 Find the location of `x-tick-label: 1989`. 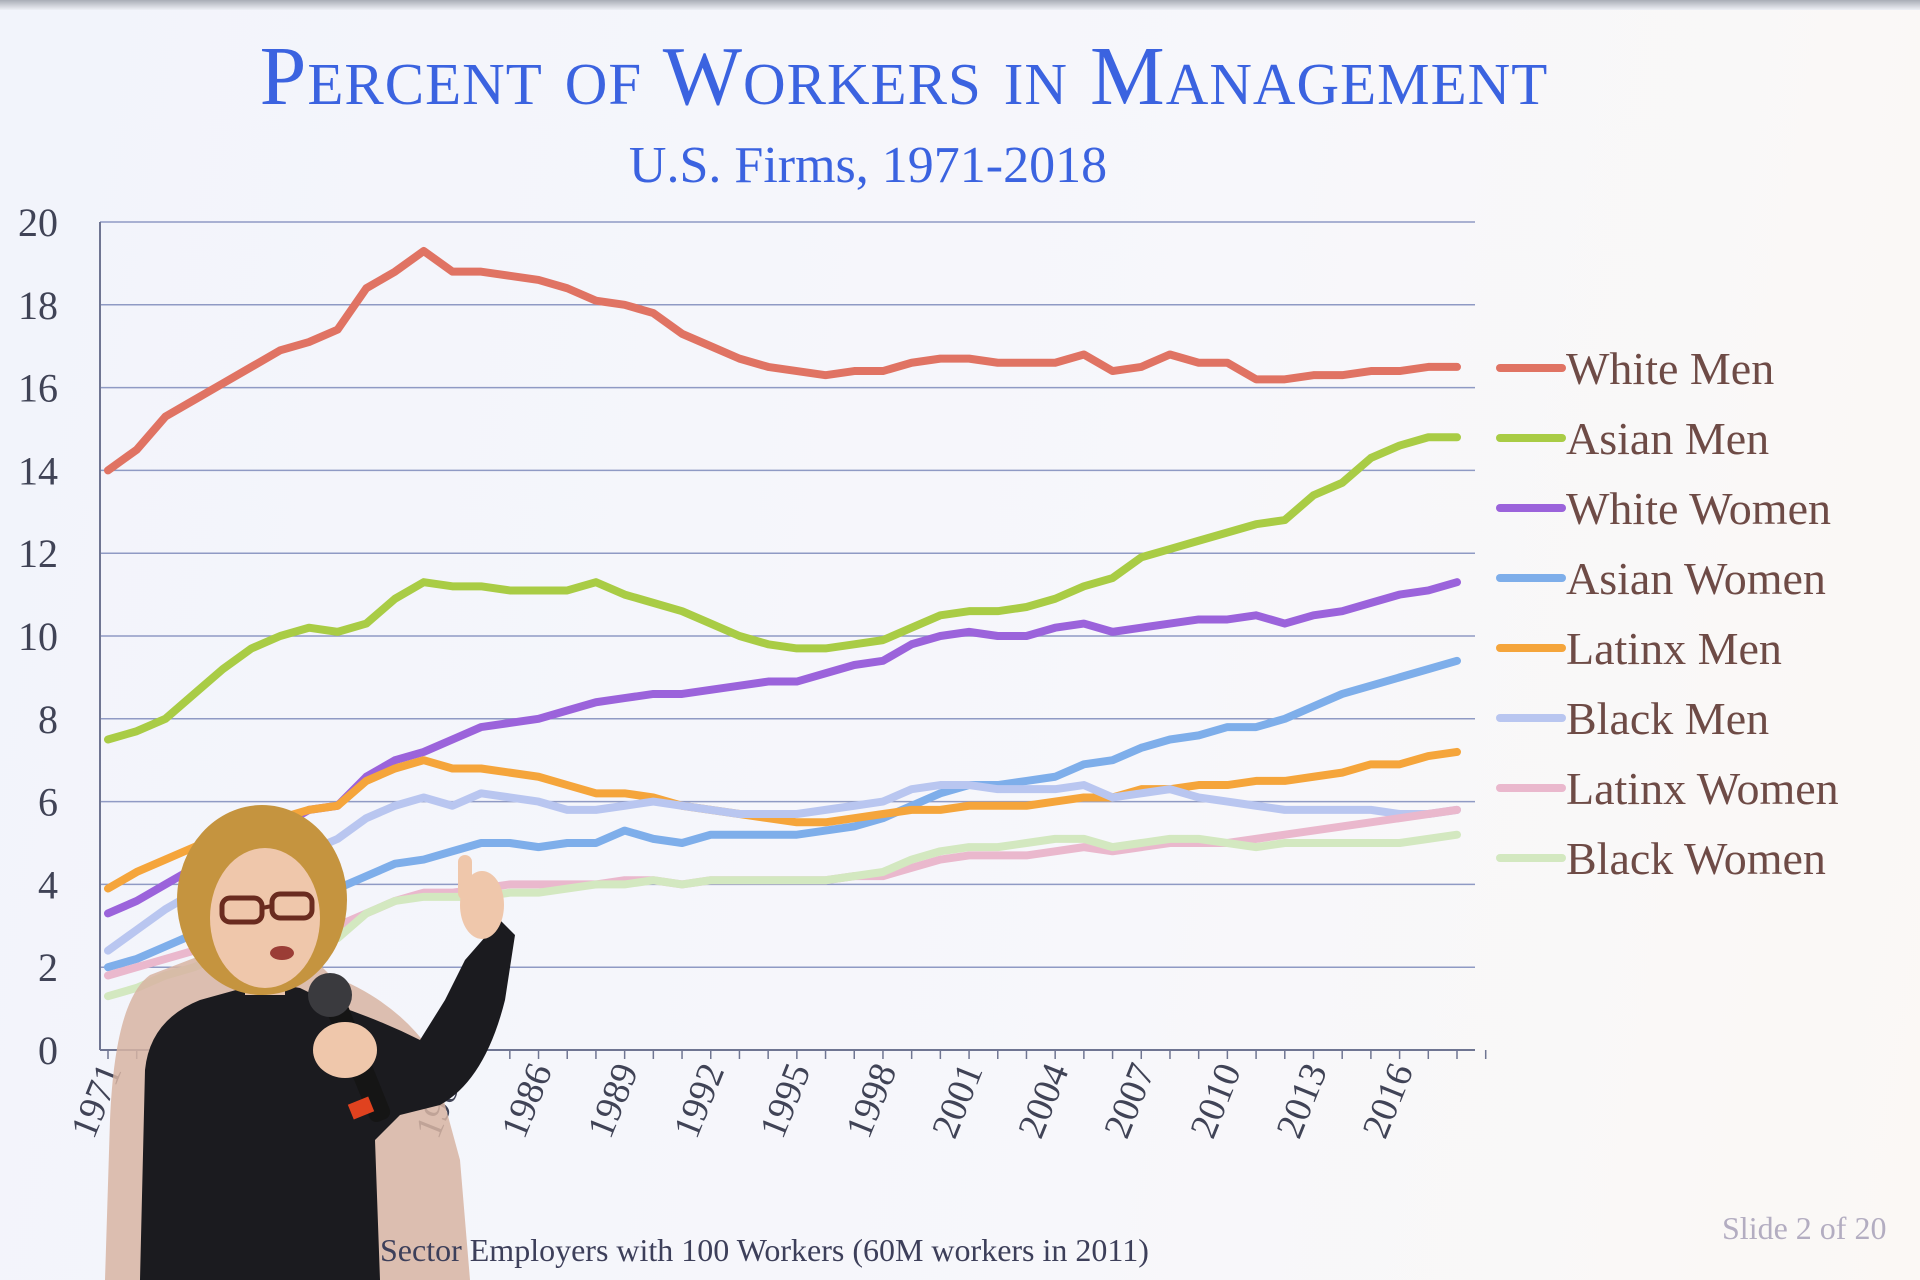

x-tick-label: 1989 is located at coordinates (613, 1101).